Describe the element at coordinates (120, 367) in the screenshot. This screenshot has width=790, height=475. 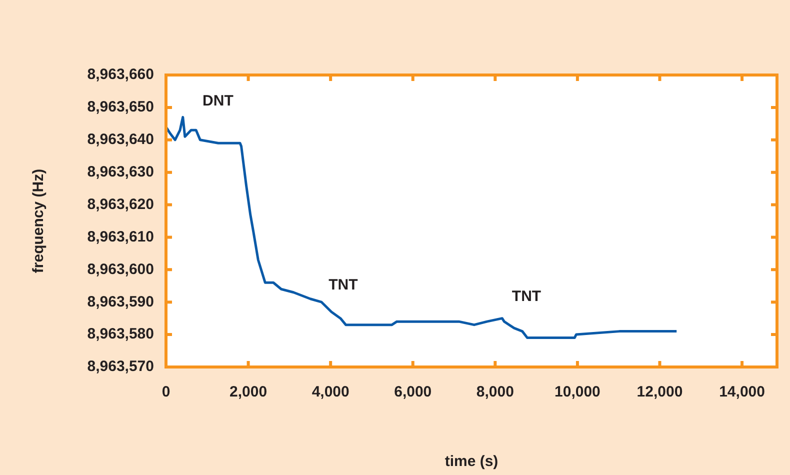
I see `y-tick-label: 8,963,570` at that location.